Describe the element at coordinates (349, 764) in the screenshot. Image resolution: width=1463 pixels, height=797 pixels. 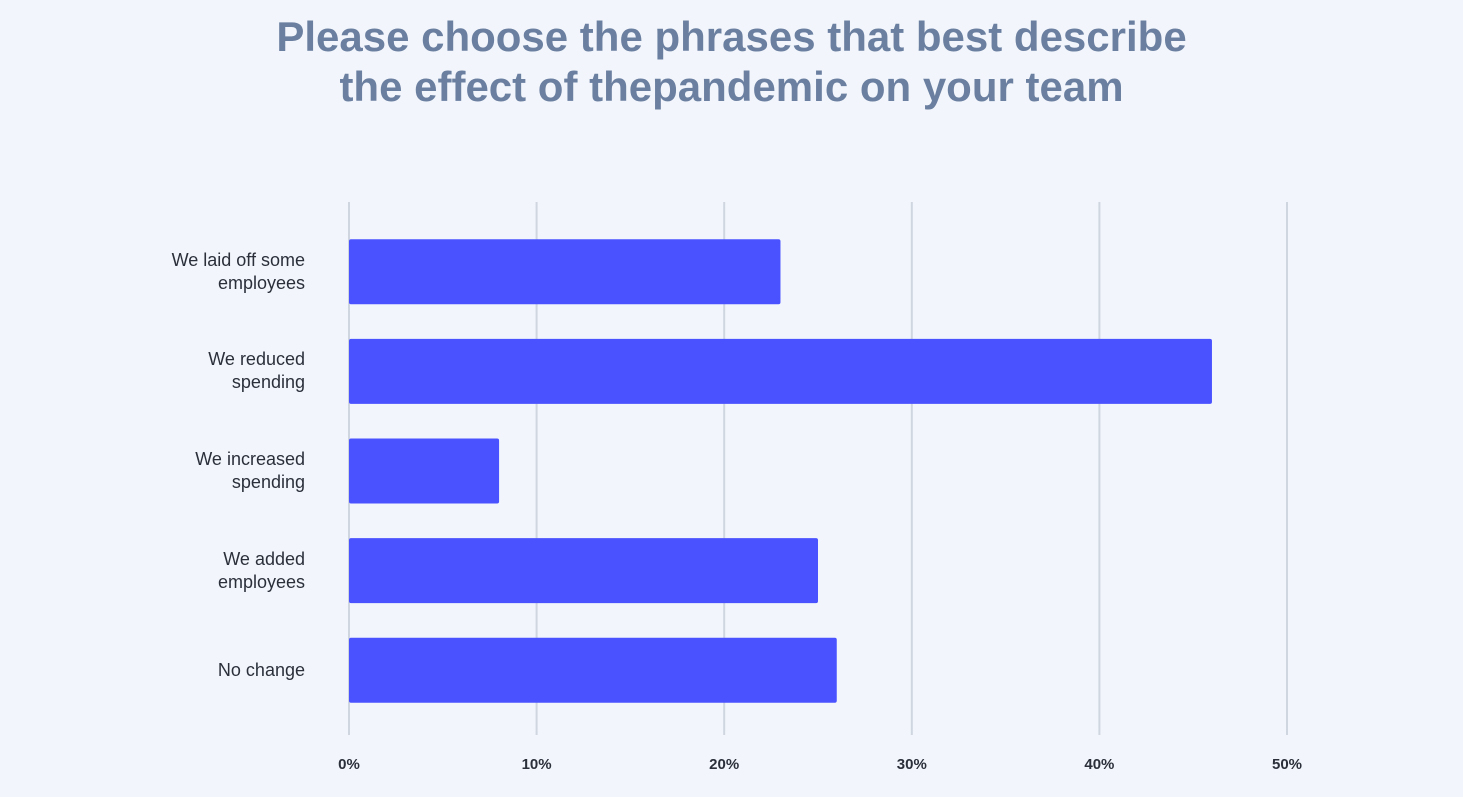
I see `x-tick-label: 0%` at that location.